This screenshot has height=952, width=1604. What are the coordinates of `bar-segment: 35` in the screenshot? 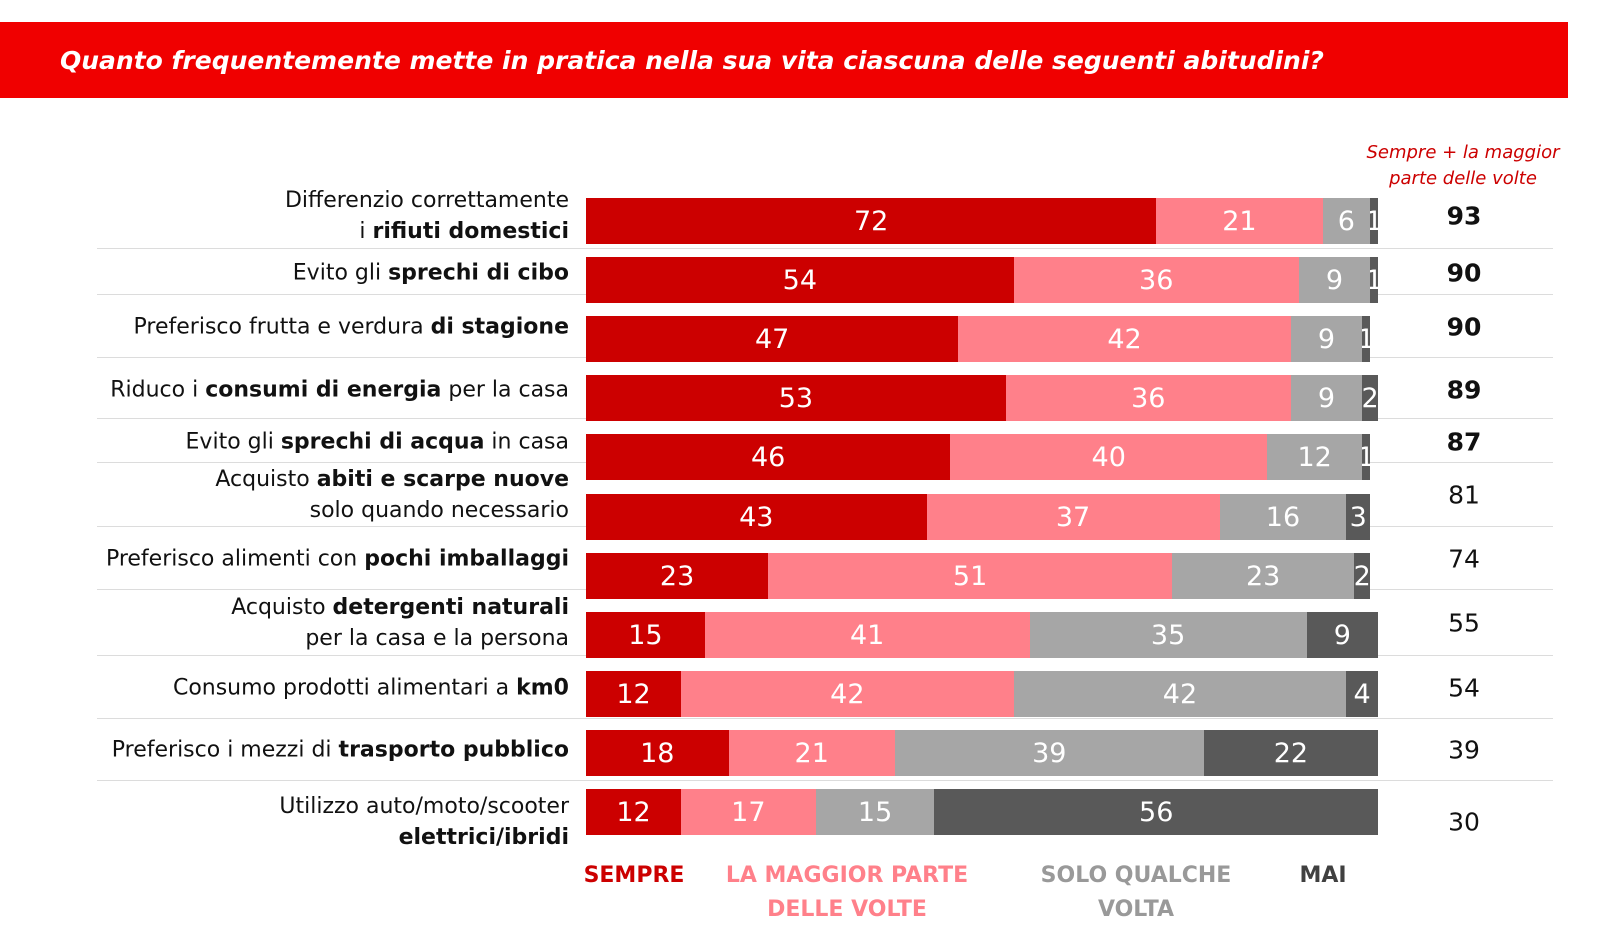 It's located at (1168, 635).